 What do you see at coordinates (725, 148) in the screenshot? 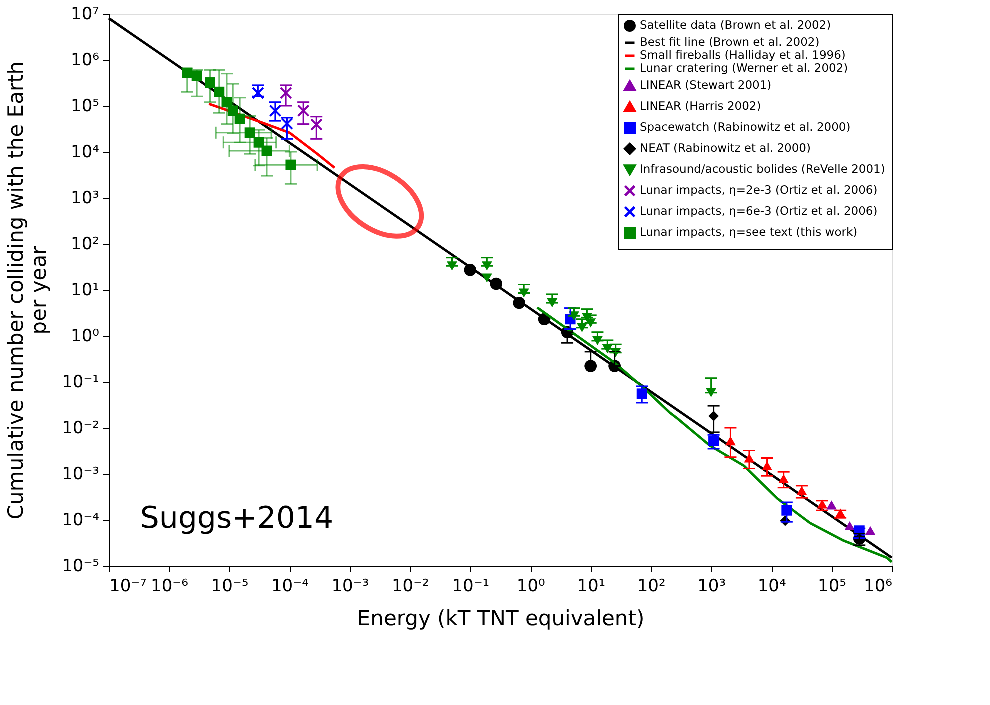
I see `legend-label: NEAT (Rabinowitz et al. 2000)` at bounding box center [725, 148].